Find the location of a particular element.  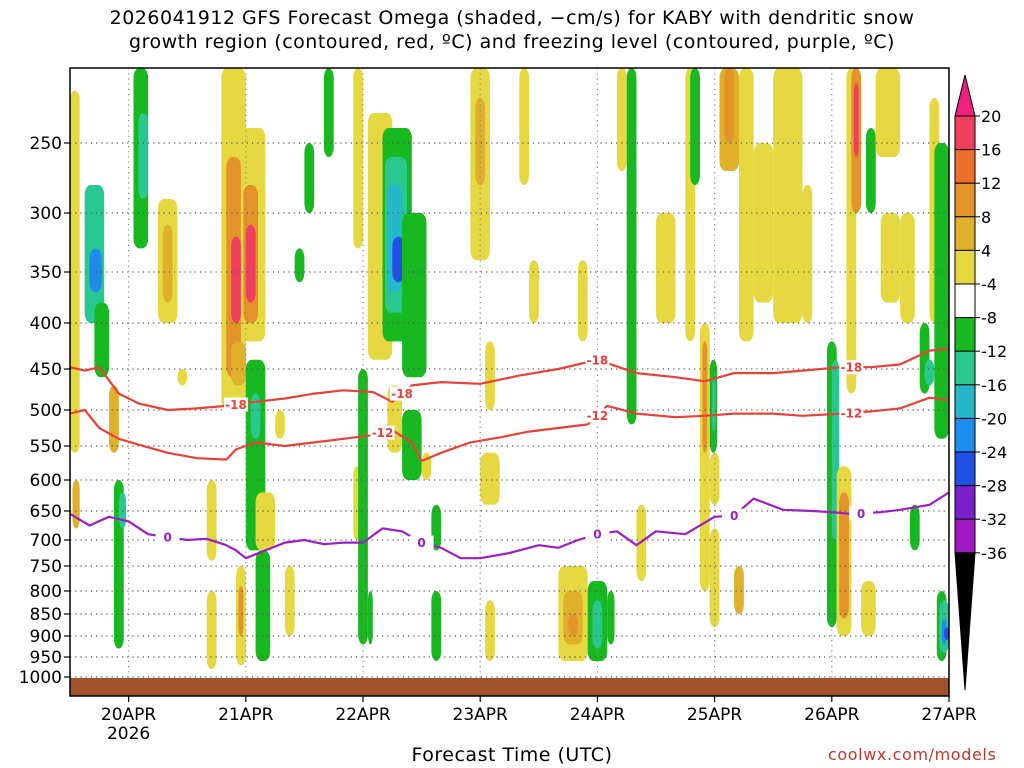

colorbar-label: 4 is located at coordinates (986, 250).